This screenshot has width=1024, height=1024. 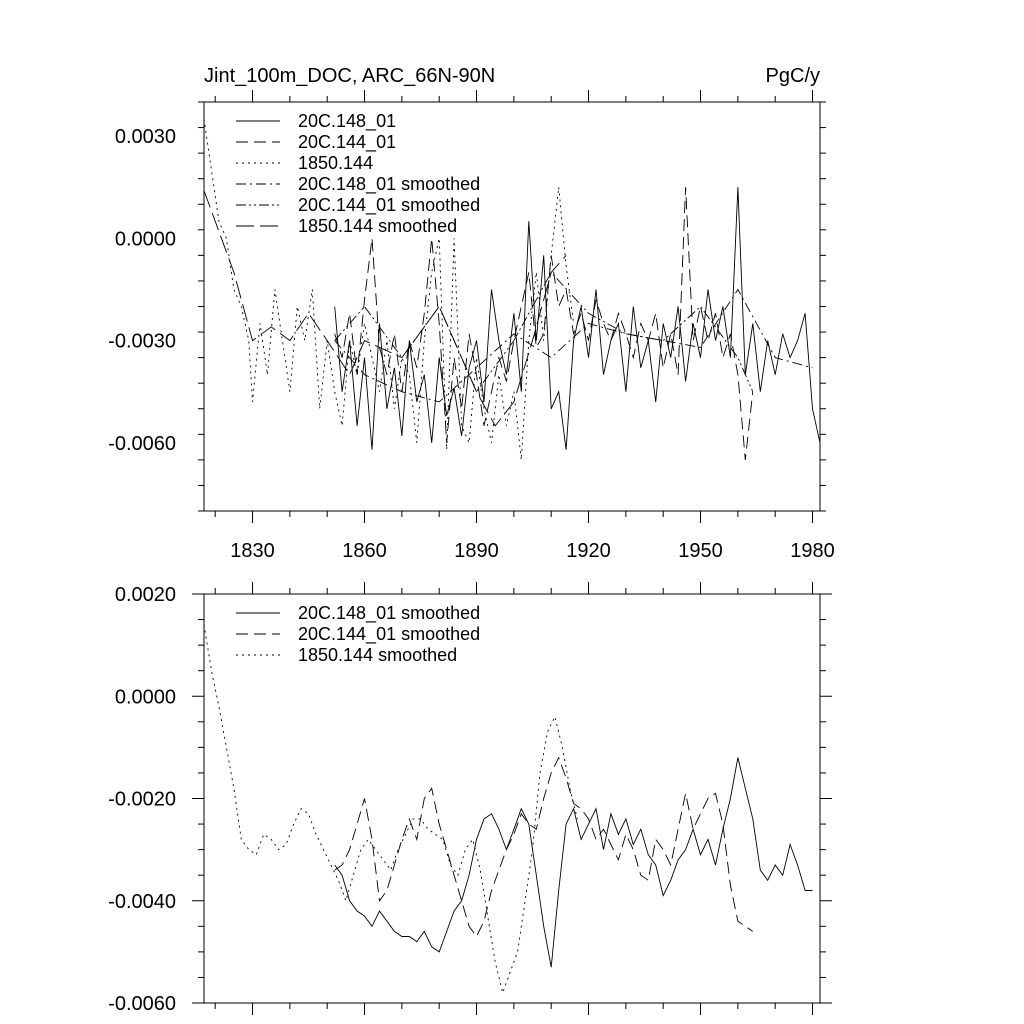 What do you see at coordinates (812, 551) in the screenshot?
I see `top-x-tick-label: 1980` at bounding box center [812, 551].